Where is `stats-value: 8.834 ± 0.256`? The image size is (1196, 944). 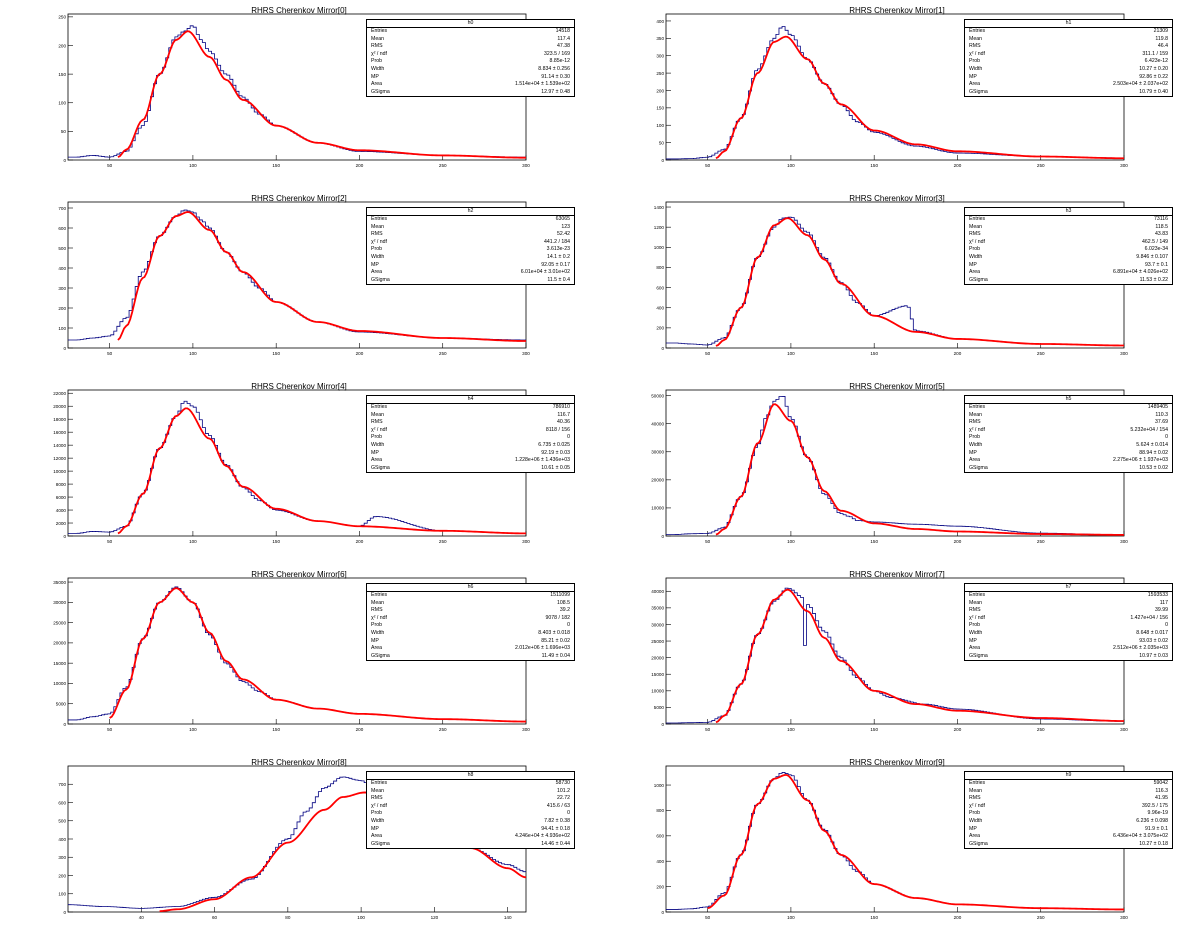
stats-value: 8.834 ± 0.256 is located at coordinates (554, 68).